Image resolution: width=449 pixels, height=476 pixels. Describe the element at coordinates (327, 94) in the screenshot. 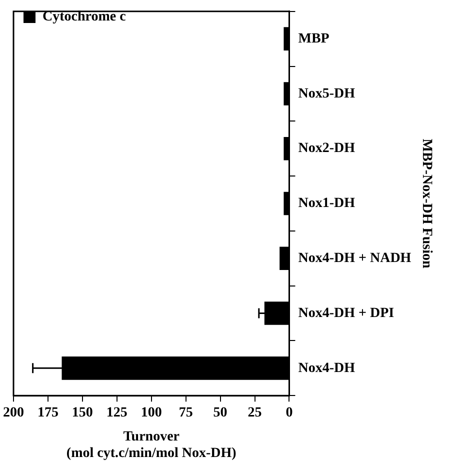

I see `y-tick-label: Nox5-DH` at that location.